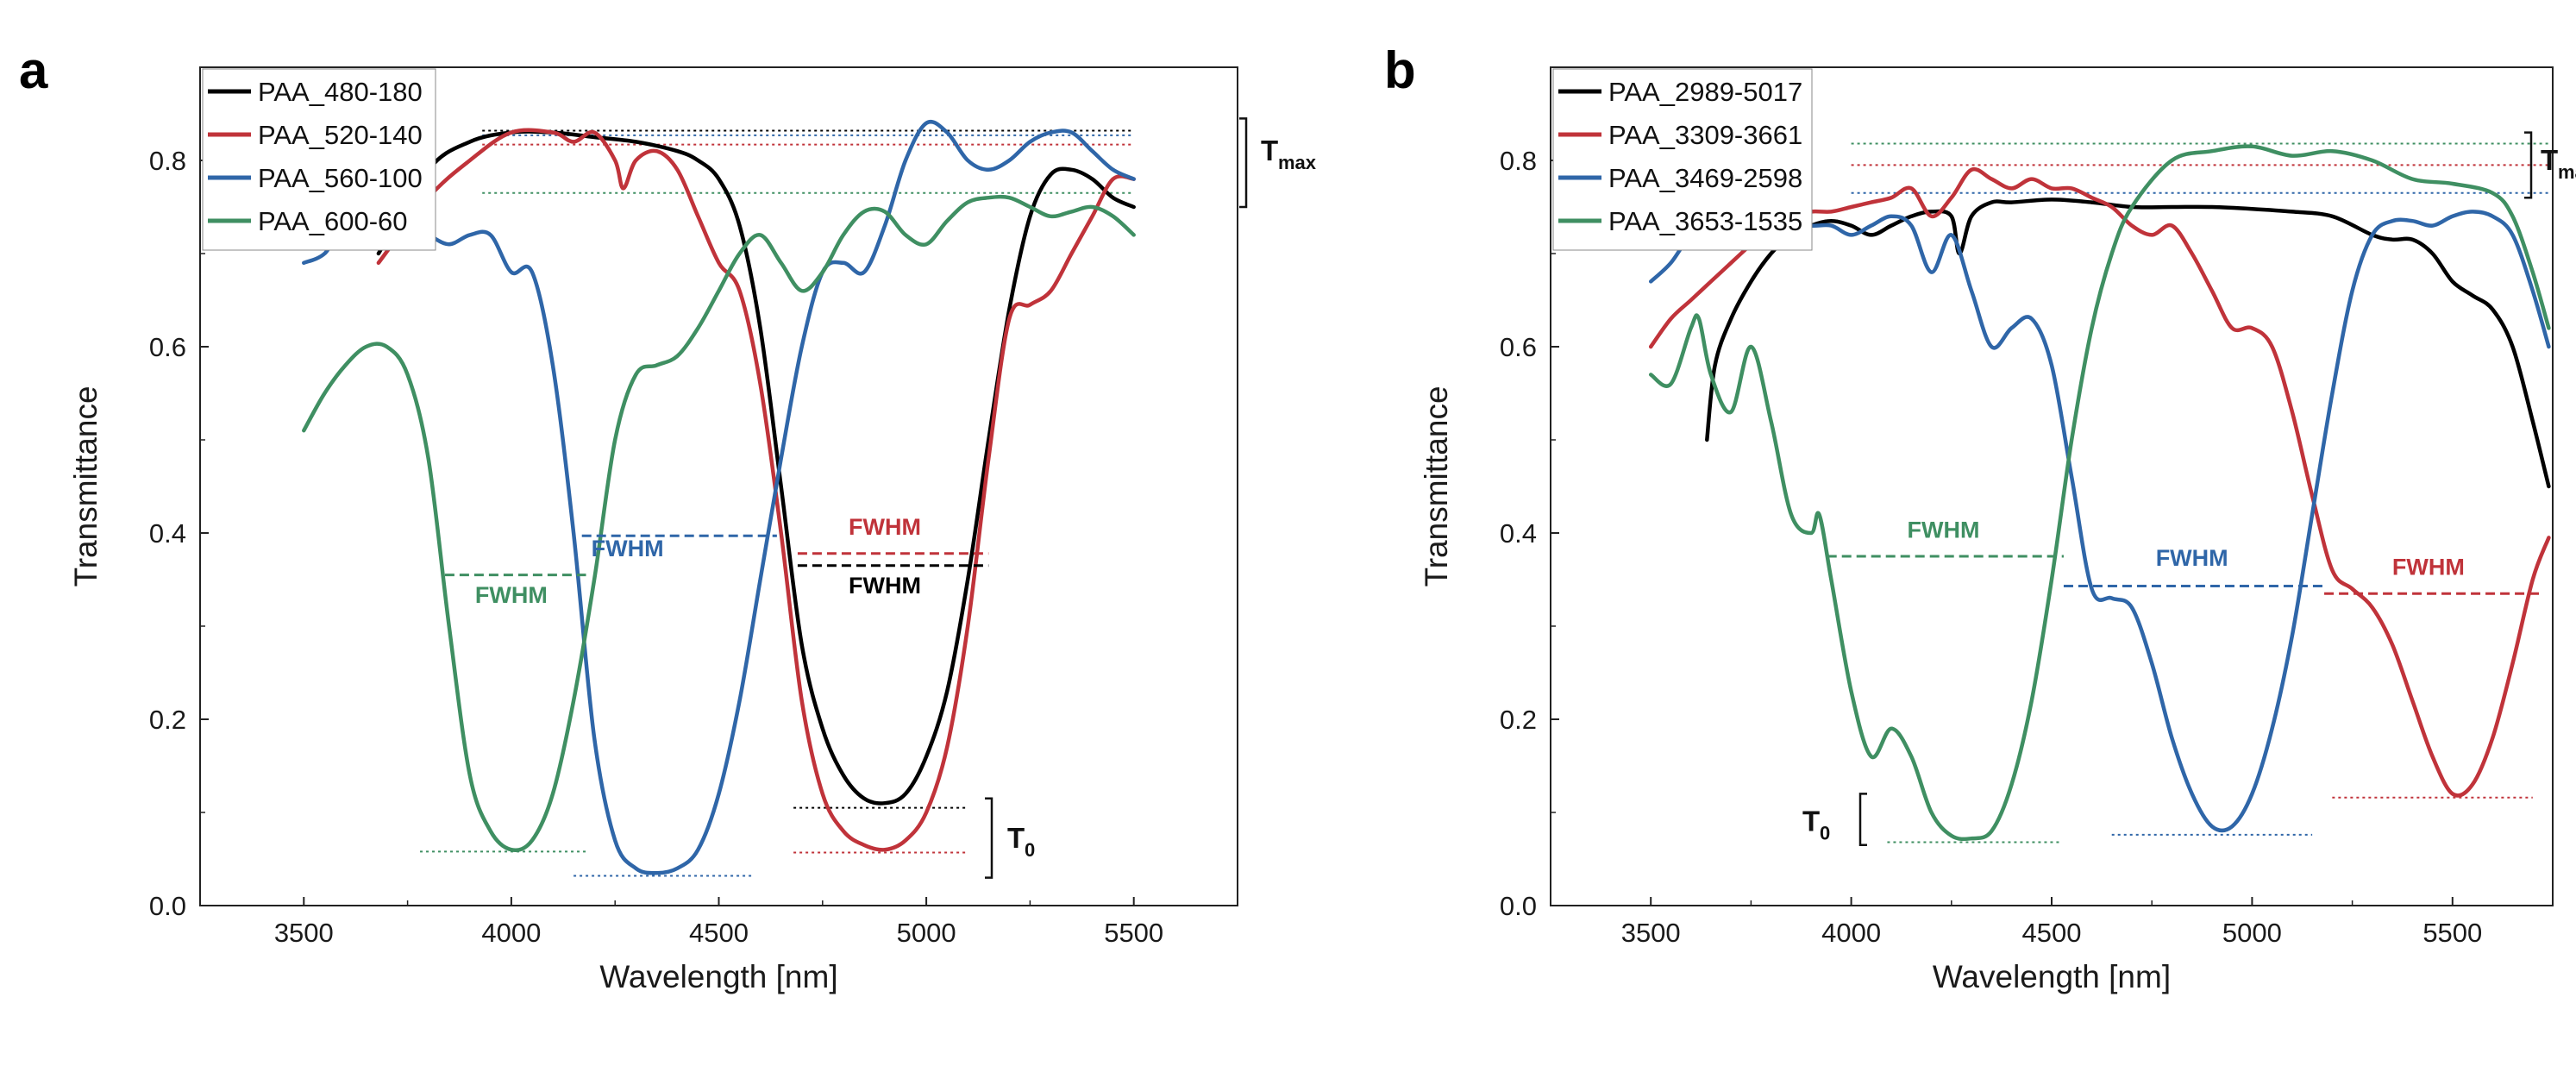 Image resolution: width=2576 pixels, height=1066 pixels. I want to click on legend-entry-label: PAA_2989-5017, so click(1705, 92).